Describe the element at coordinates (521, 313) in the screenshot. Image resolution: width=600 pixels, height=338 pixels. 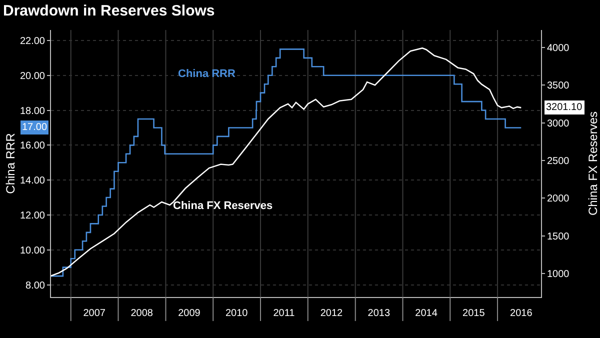
I see `x-tick-label: 2016` at that location.